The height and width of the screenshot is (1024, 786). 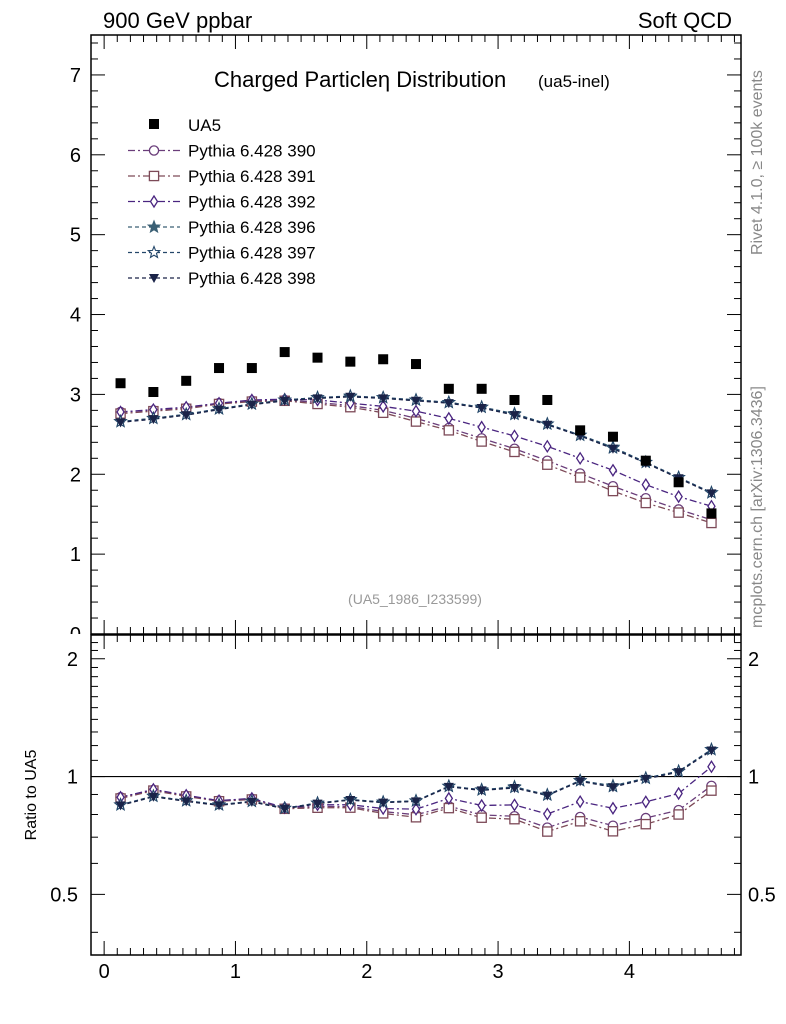 I want to click on y-tick-label: 4, so click(x=75, y=316).